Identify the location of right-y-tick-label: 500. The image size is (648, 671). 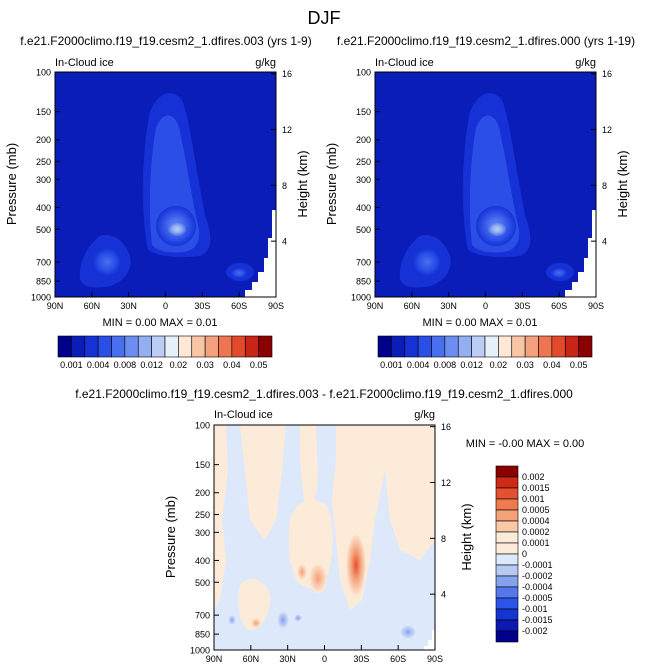
(363, 230).